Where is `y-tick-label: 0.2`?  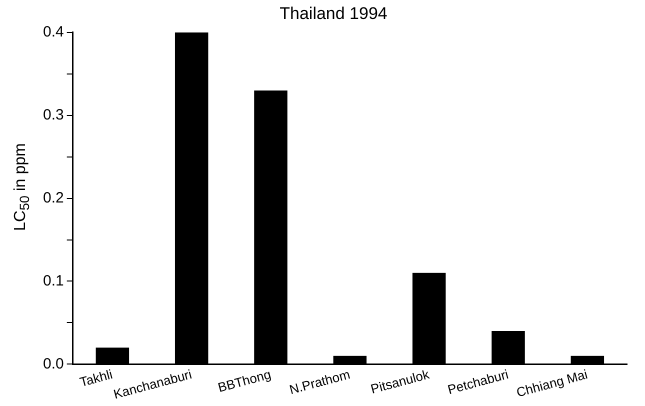 y-tick-label: 0.2 is located at coordinates (53, 197).